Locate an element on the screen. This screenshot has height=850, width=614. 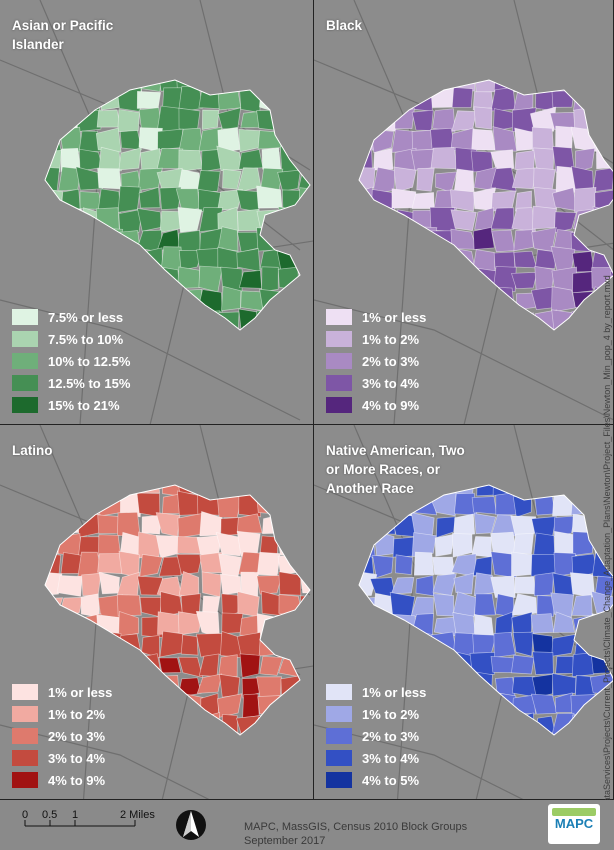
legend-item: 2% to 3% is located at coordinates (62, 736).